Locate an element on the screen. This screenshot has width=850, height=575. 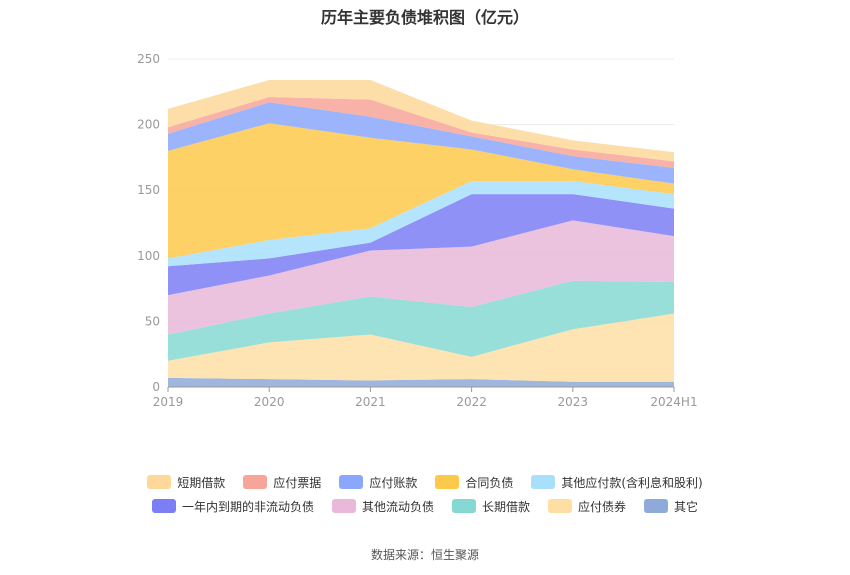
legend-label: 其他应付款(含利息和股利) is located at coordinates (632, 482).